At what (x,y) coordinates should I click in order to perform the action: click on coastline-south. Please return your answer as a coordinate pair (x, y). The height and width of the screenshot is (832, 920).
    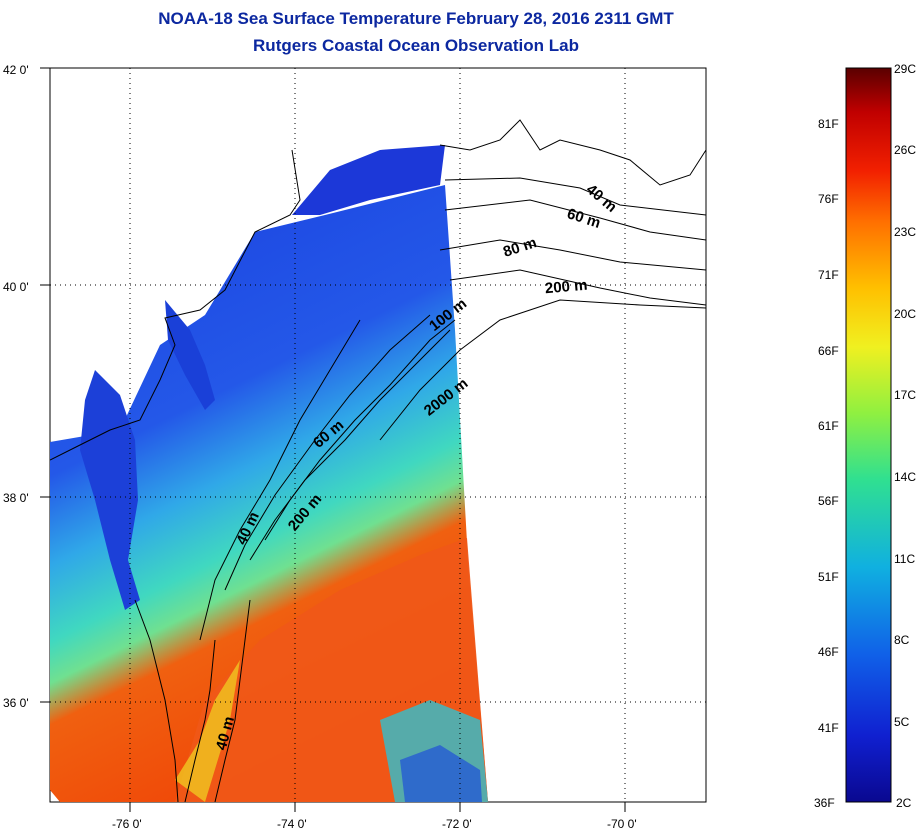
    Looking at the image, I should click on (156, 700).